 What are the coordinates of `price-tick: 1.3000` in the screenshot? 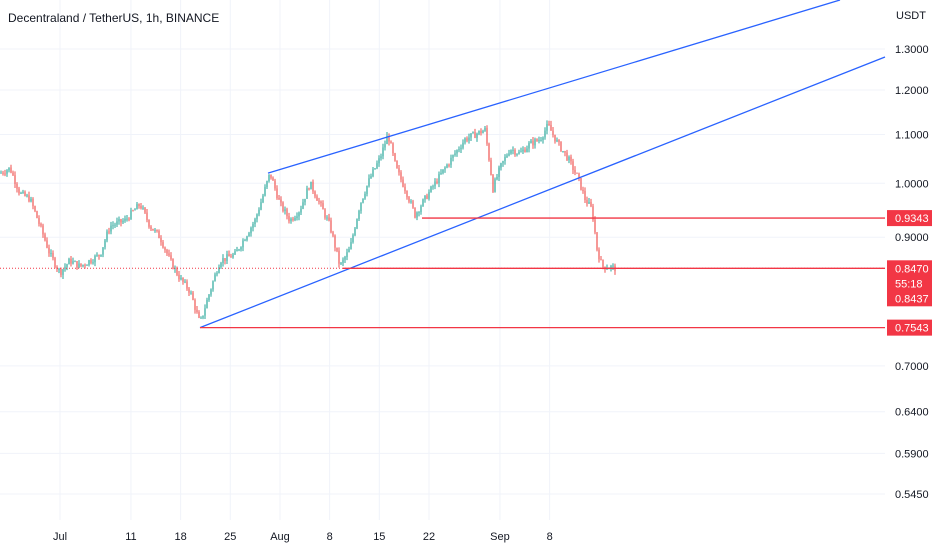 It's located at (912, 50).